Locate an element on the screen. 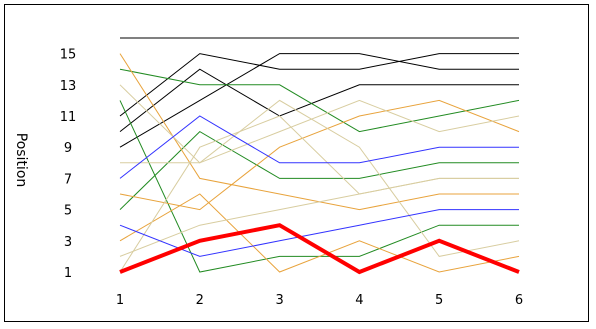 The height and width of the screenshot is (329, 596). x-tick-label: 4 is located at coordinates (359, 300).